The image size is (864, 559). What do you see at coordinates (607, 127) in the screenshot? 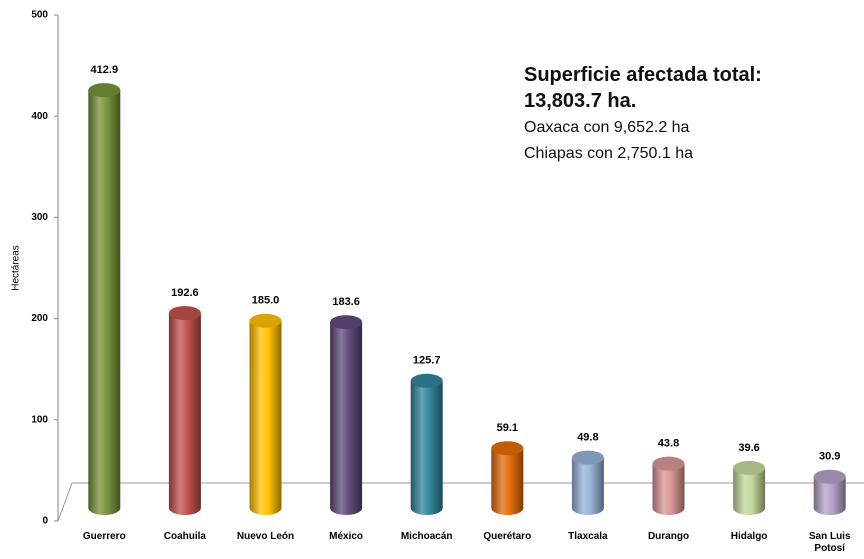
I see `annotation: Oaxaca con 9,652.2 ha` at bounding box center [607, 127].